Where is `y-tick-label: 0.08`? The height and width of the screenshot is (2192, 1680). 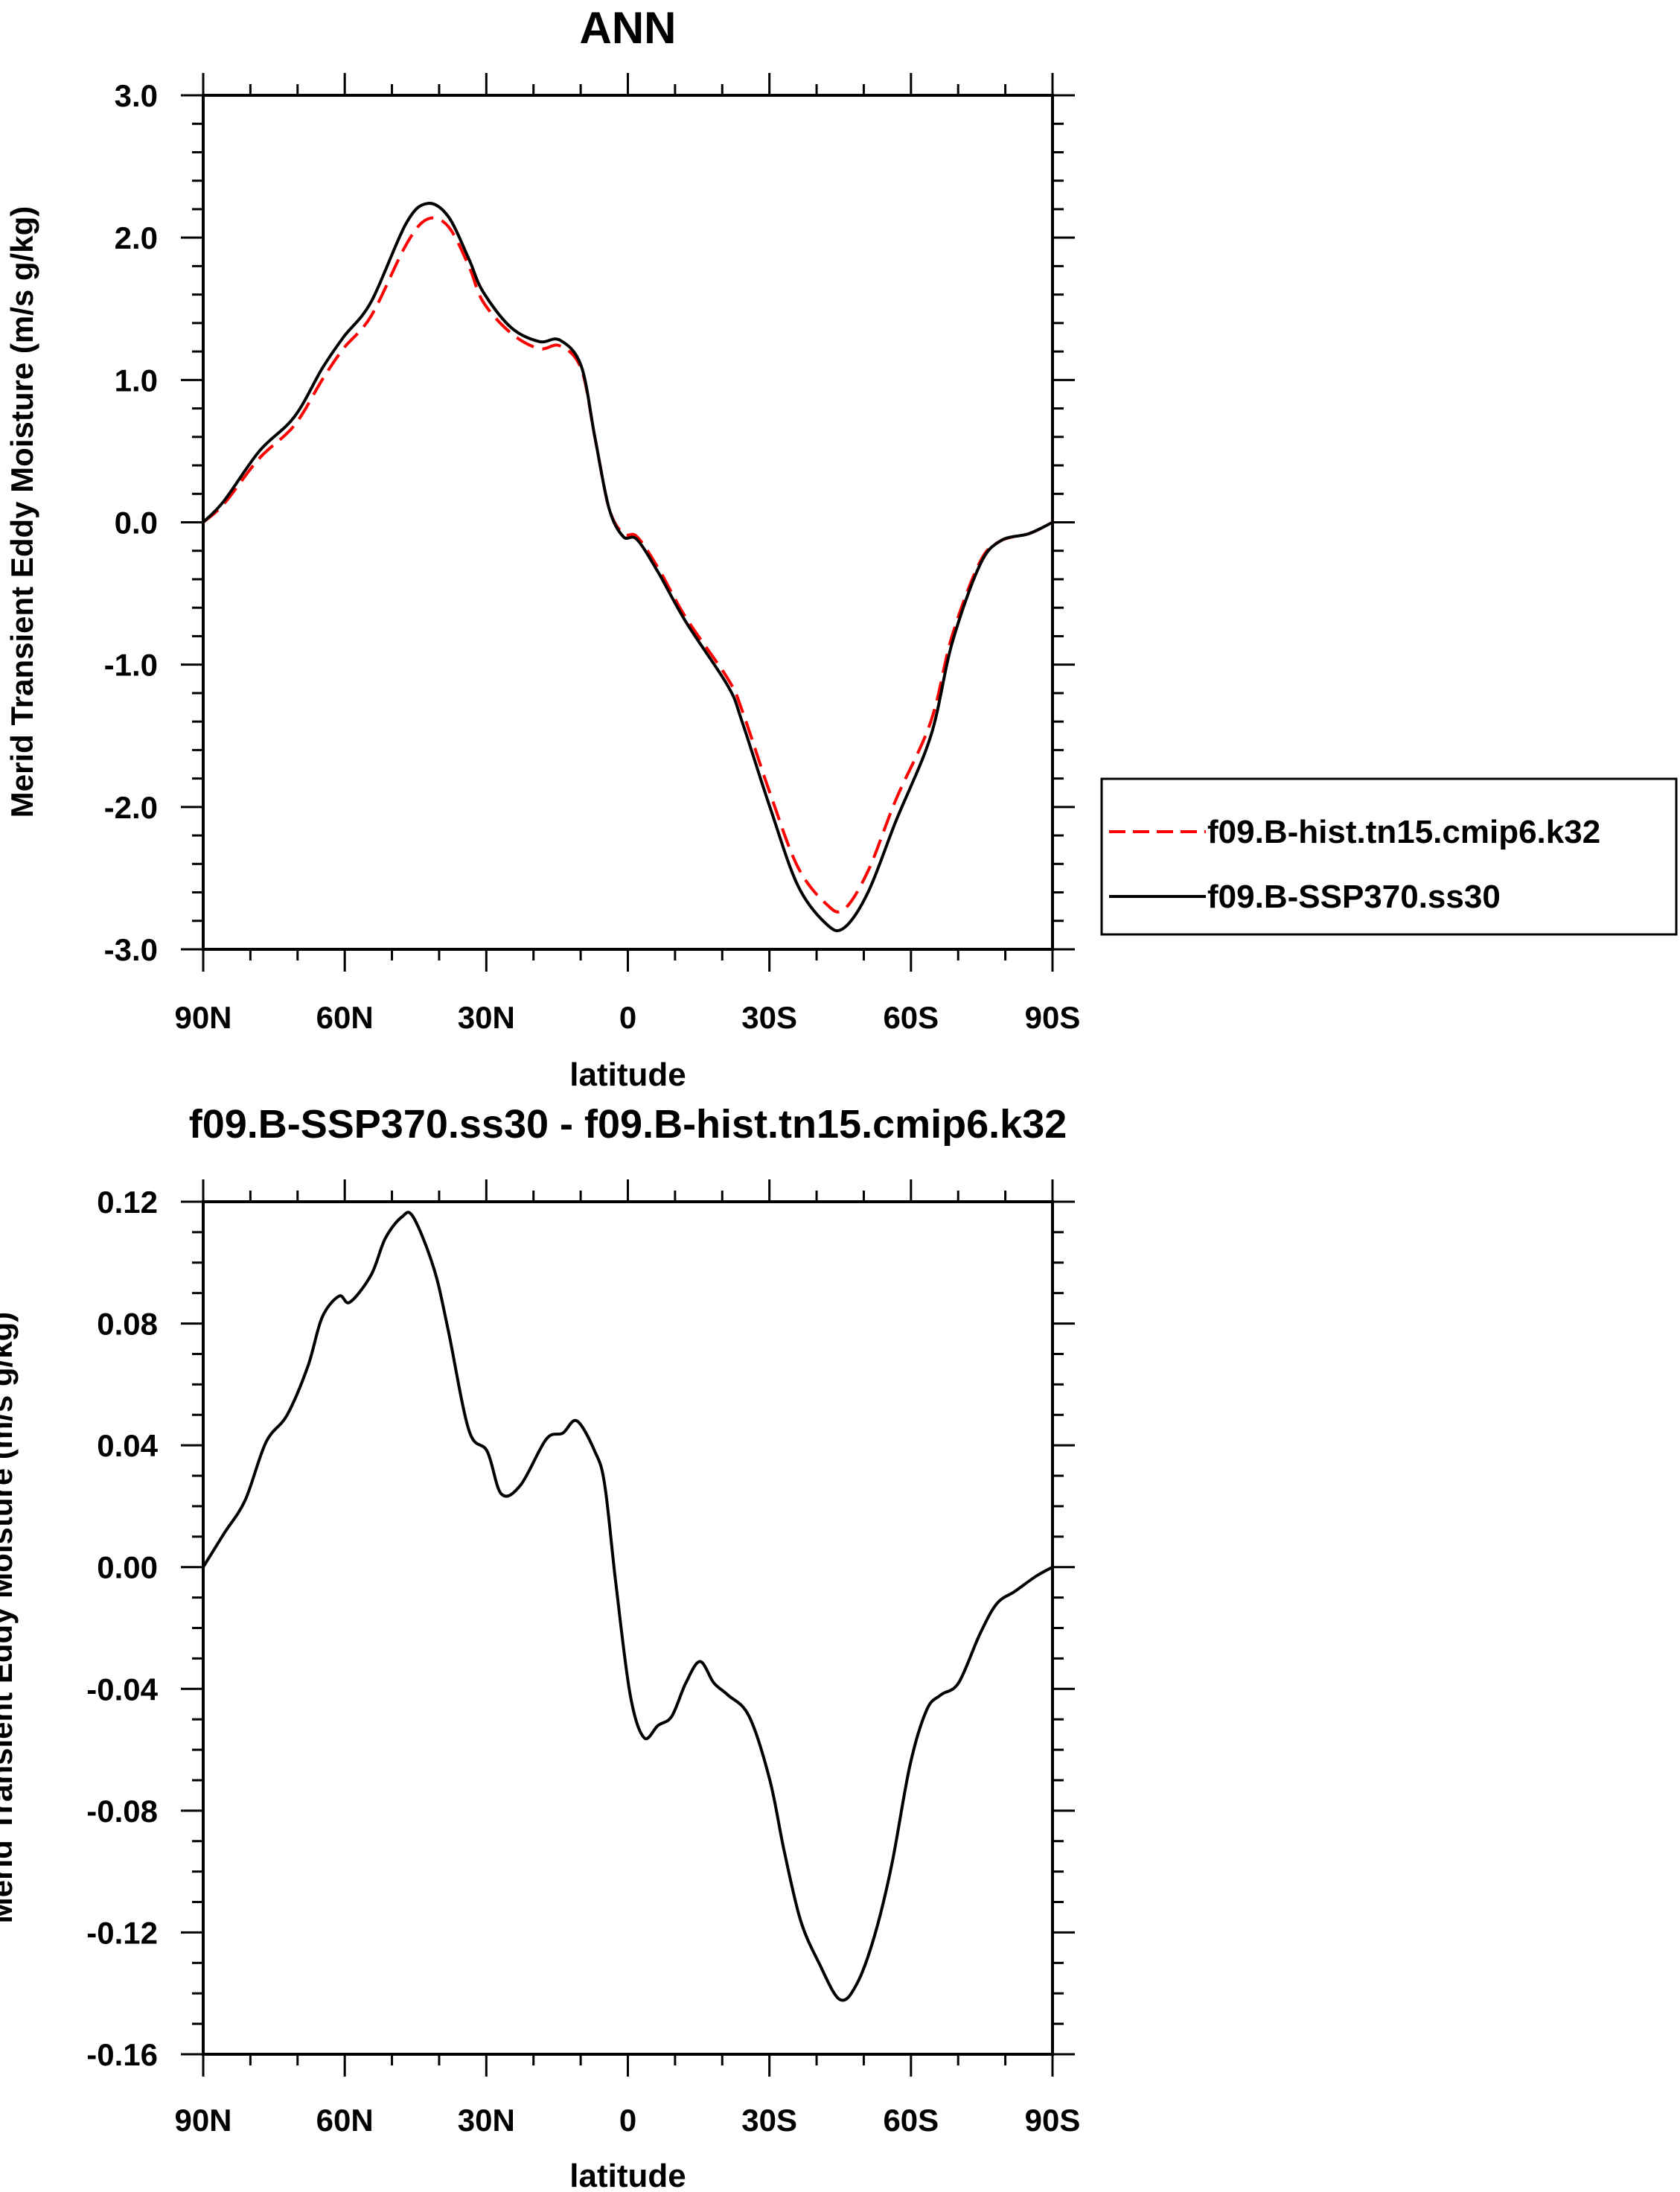
y-tick-label: 0.08 is located at coordinates (127, 1324).